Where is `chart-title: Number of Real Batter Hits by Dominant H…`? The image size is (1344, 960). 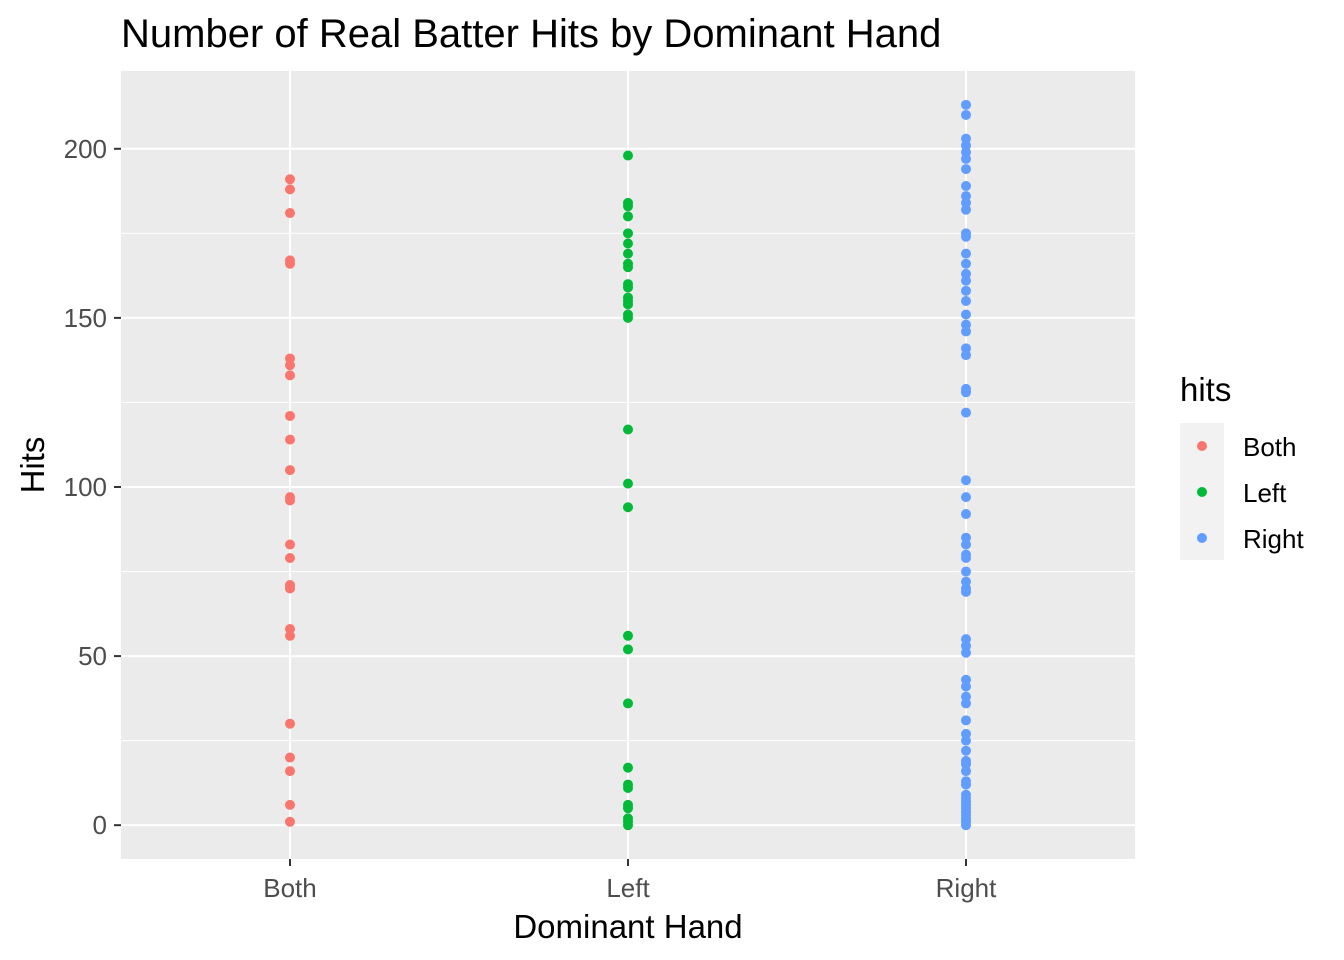
chart-title: Number of Real Batter Hits by Dominant H… is located at coordinates (531, 34).